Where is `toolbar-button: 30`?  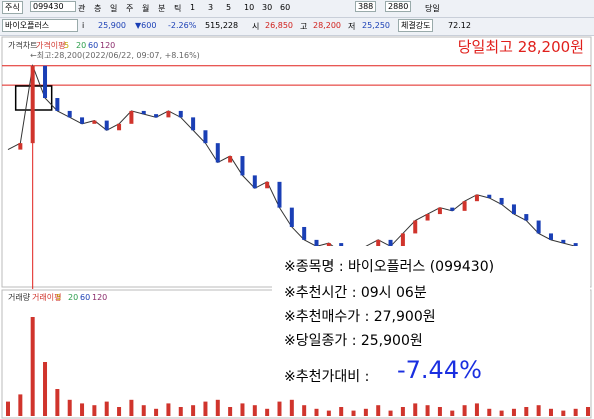 toolbar-button: 30 is located at coordinates (267, 7).